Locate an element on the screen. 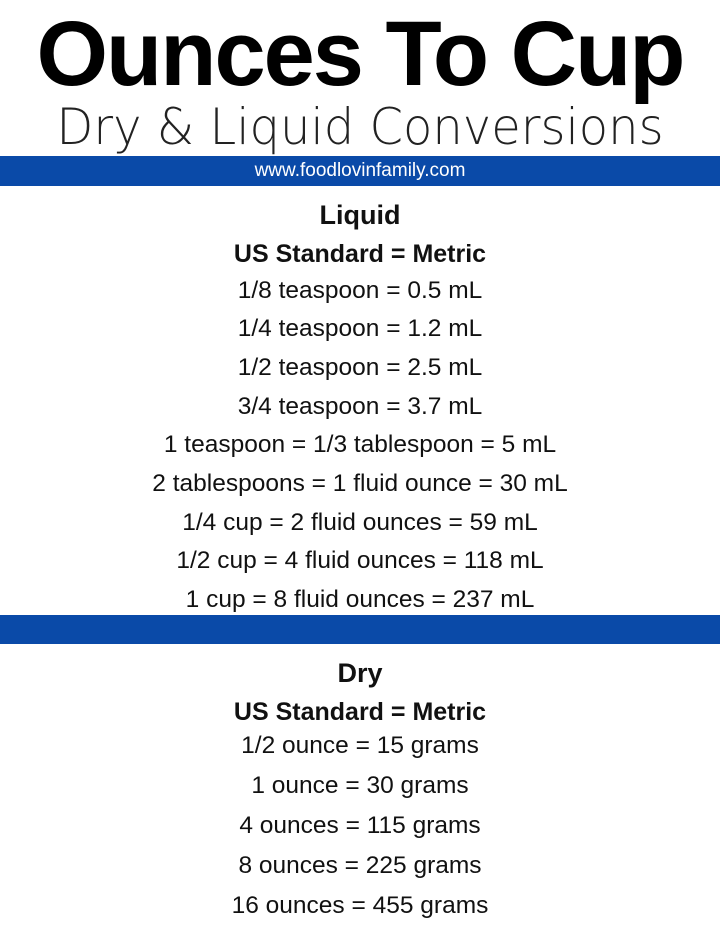 The width and height of the screenshot is (720, 931). dry-heading: Dry is located at coordinates (360, 673).